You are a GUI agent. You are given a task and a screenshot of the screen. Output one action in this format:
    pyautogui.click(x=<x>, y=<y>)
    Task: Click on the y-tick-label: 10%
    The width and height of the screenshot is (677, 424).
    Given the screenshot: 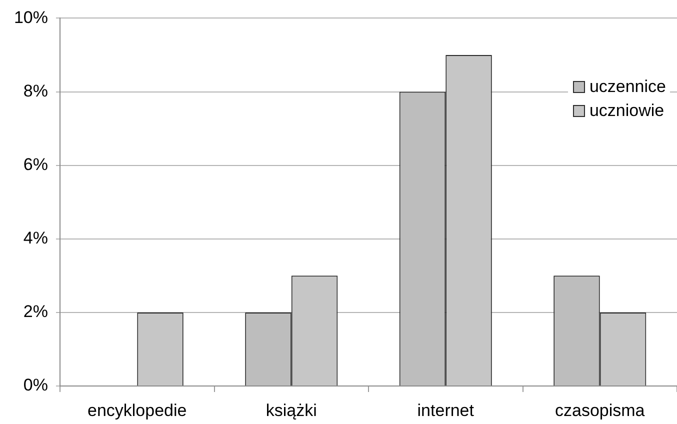 What is the action you would take?
    pyautogui.click(x=31, y=17)
    